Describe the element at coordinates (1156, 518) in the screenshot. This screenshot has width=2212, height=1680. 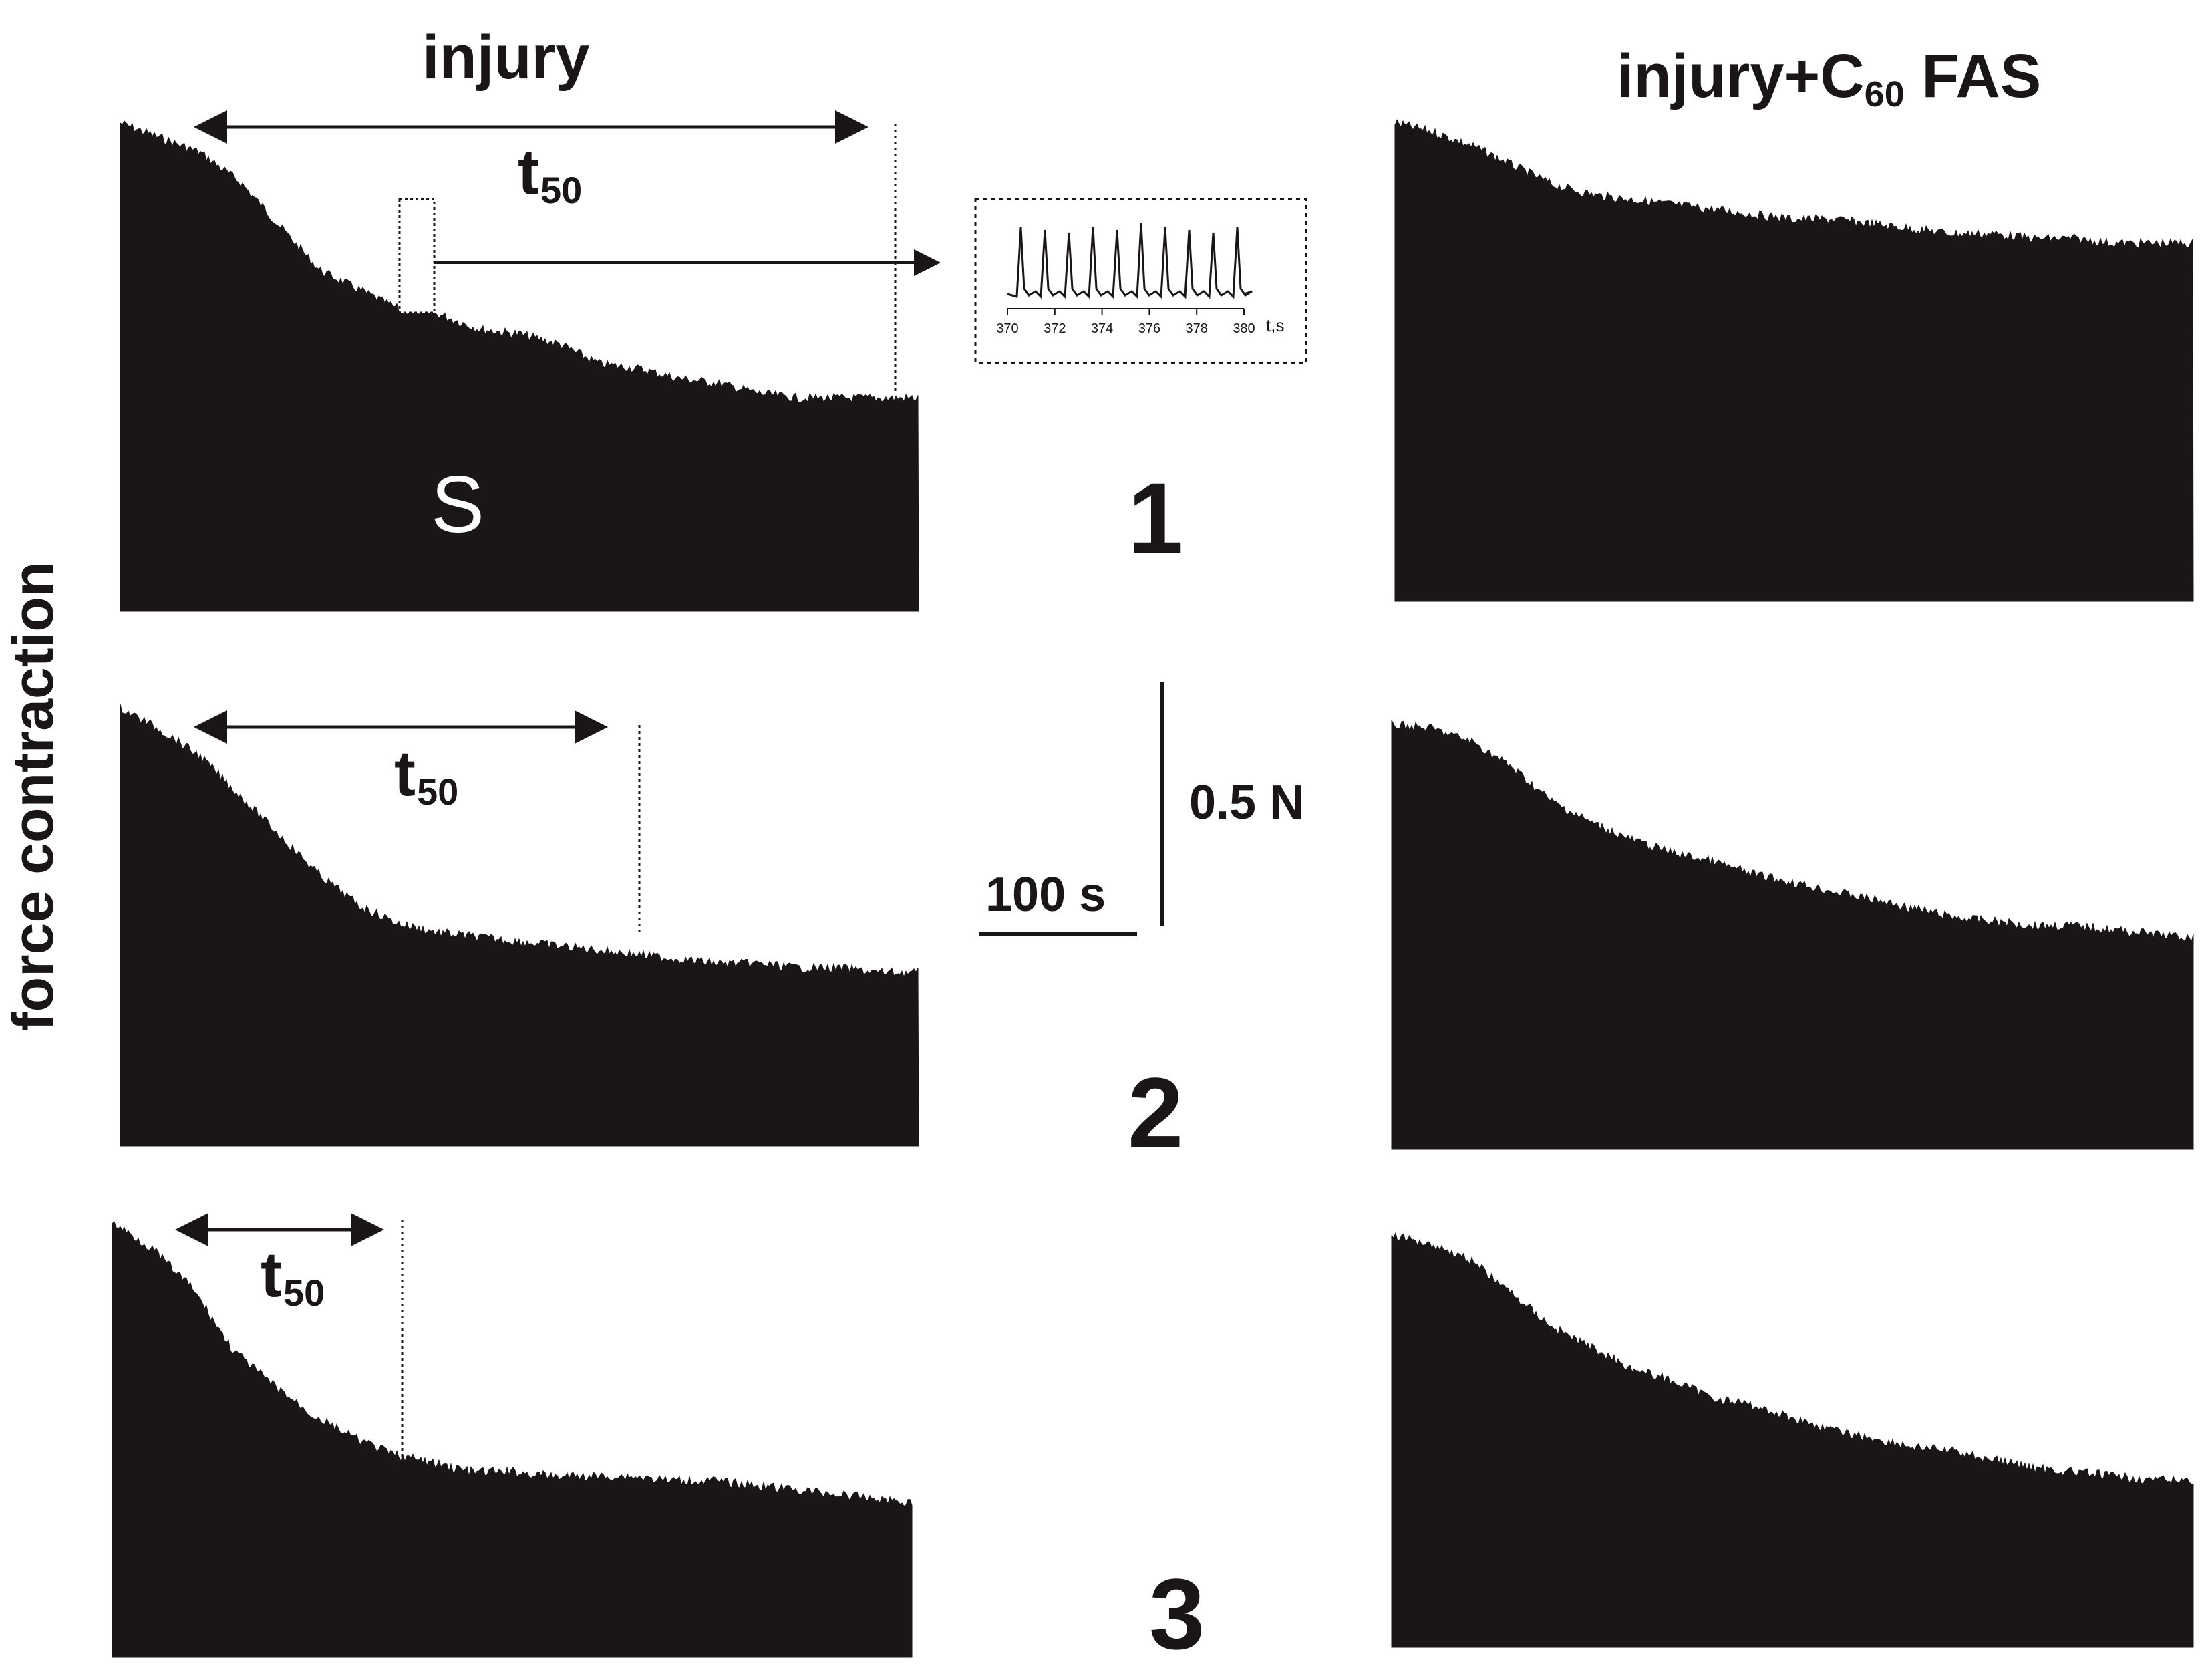
I see `row-label-1: 1` at that location.